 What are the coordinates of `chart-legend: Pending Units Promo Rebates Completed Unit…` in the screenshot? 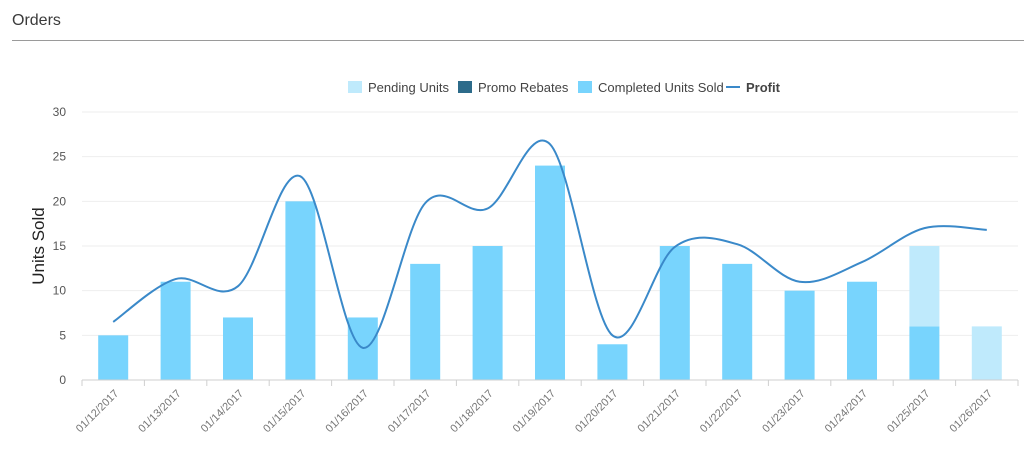 It's located at (564, 87).